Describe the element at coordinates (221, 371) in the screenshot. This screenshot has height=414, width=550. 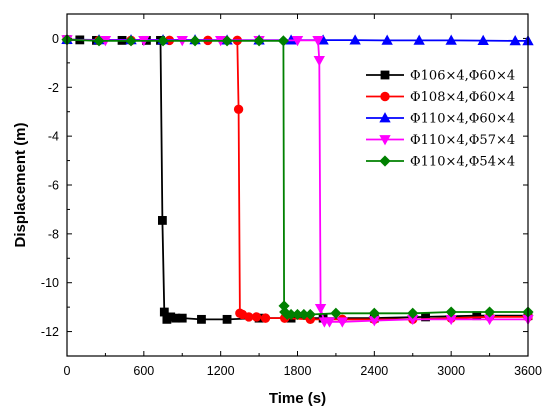
I see `x-tick-label: 1200` at that location.